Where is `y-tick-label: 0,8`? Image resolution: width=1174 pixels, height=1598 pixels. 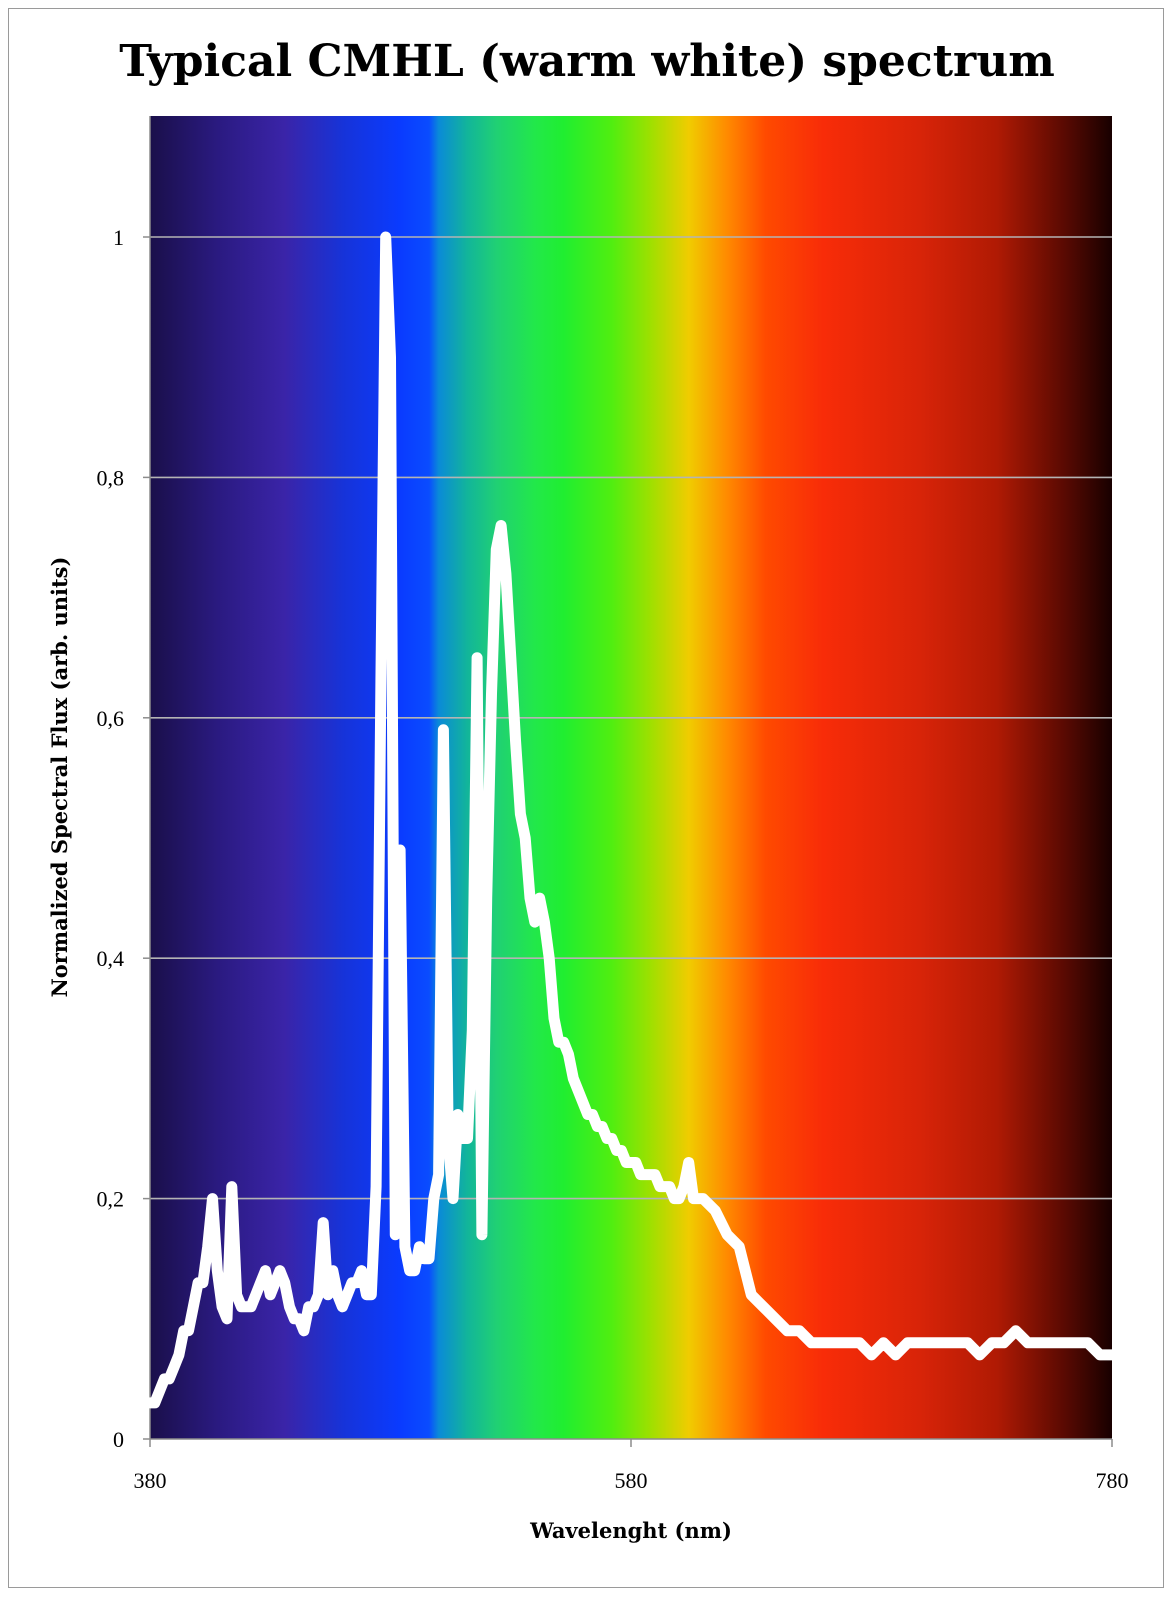
y-tick-label: 0,8 is located at coordinates (111, 477).